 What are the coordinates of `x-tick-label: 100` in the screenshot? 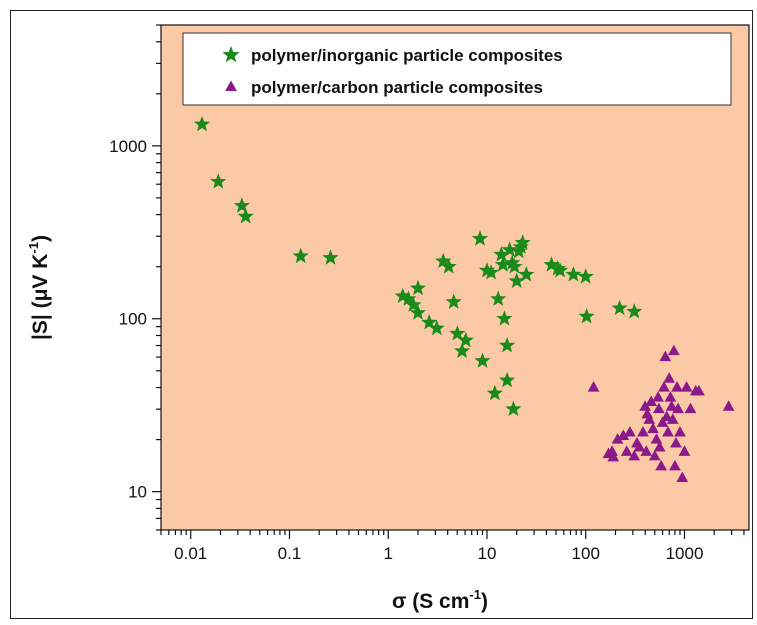 It's located at (586, 553).